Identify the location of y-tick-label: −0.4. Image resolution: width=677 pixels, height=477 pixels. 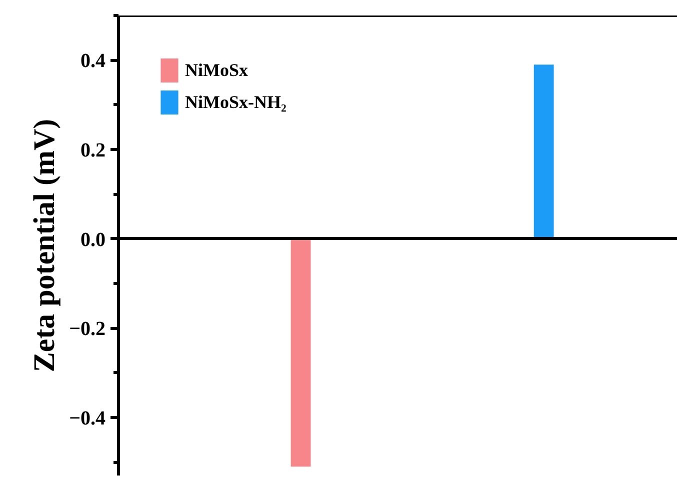
(87, 418).